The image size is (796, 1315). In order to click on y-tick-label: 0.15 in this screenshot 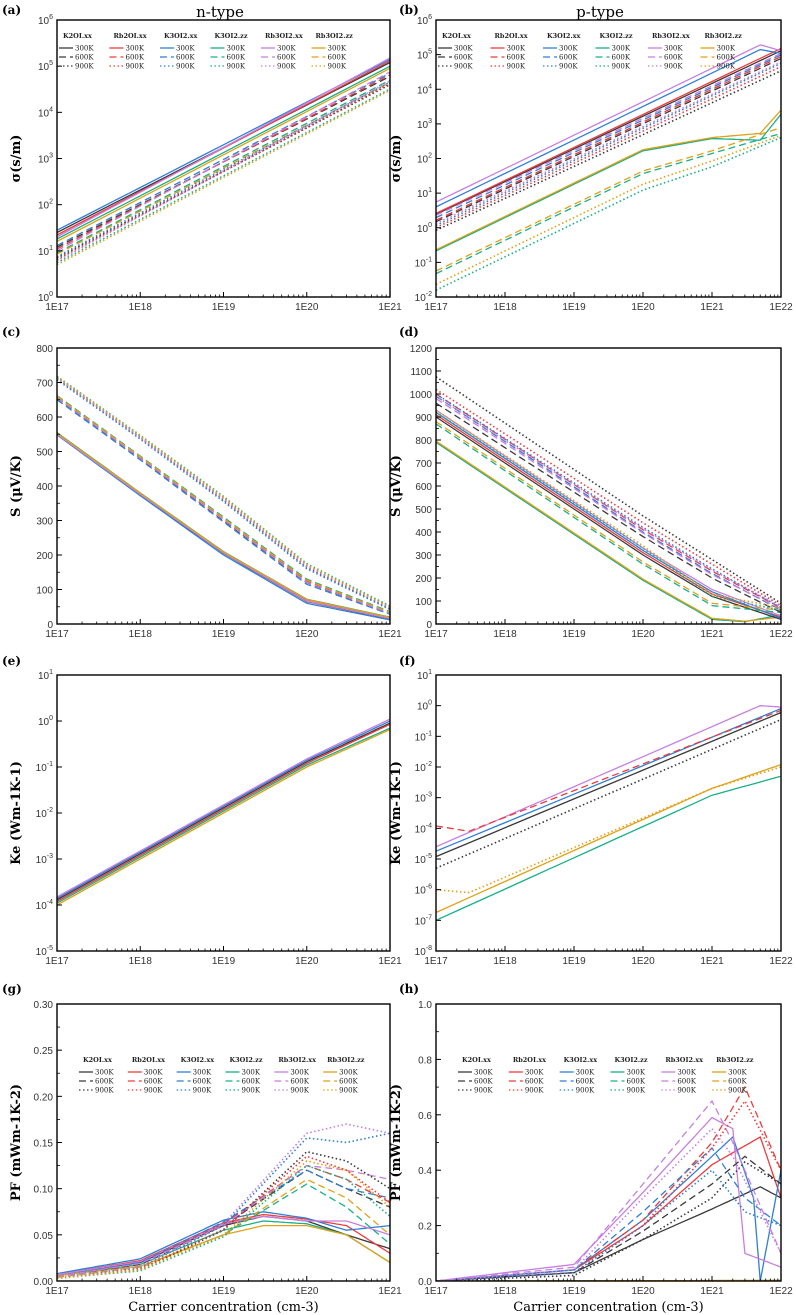, I will do `click(44, 1144)`.